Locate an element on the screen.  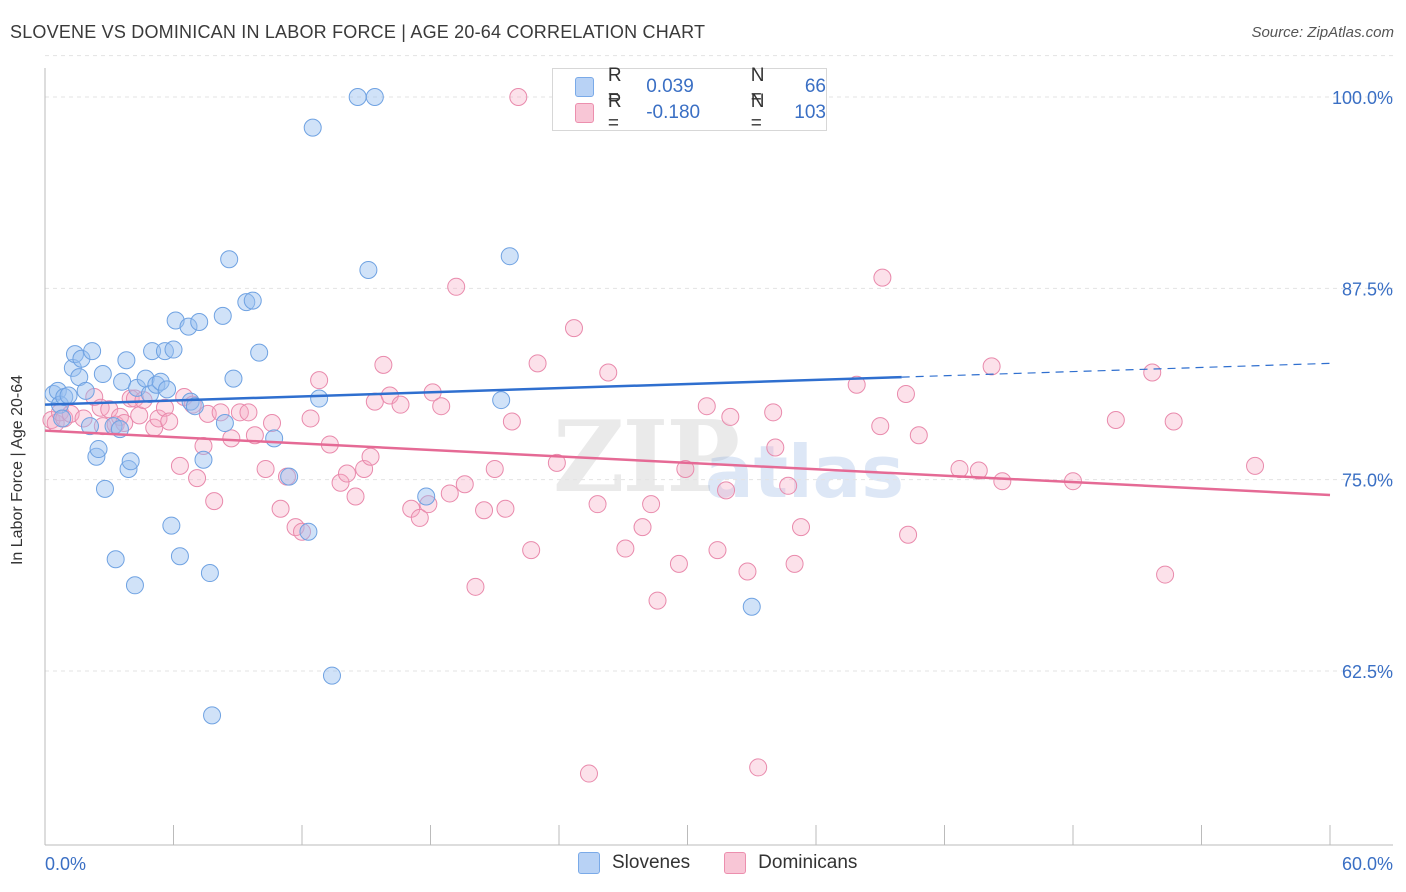
legend-row-slovenes: R = 0.039 N = 66 is located at coordinates (700, 86).